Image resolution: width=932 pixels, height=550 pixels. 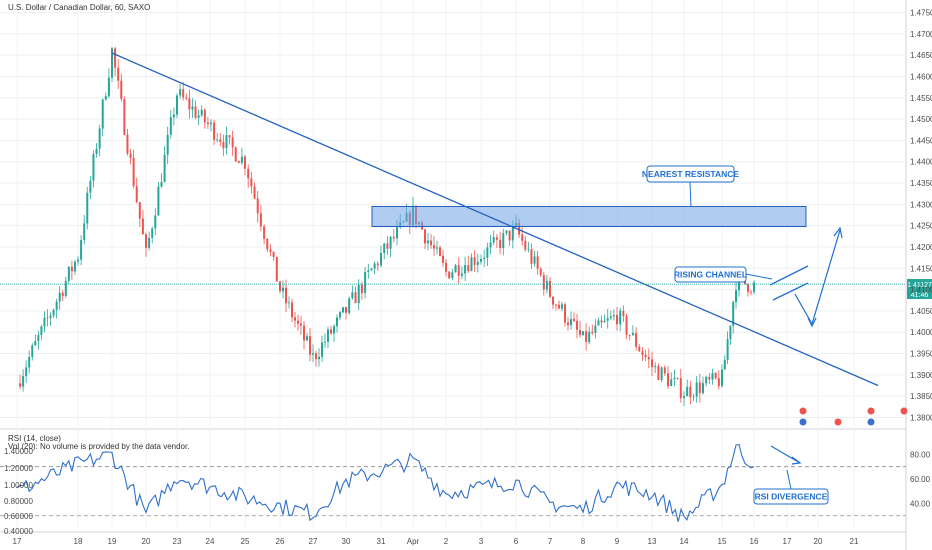 What do you see at coordinates (785, 454) in the screenshot?
I see `rsi-divergence-line` at bounding box center [785, 454].